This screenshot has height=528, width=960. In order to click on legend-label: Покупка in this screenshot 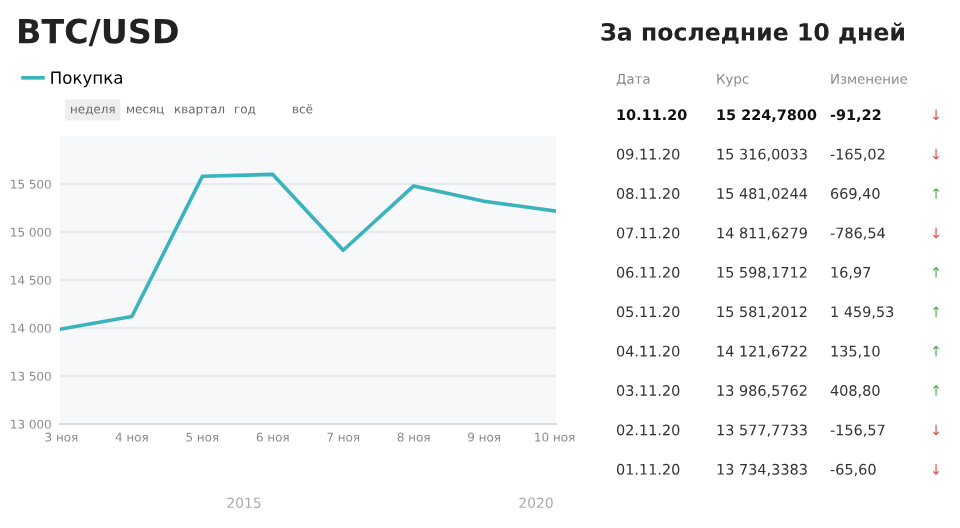, I will do `click(86, 79)`.